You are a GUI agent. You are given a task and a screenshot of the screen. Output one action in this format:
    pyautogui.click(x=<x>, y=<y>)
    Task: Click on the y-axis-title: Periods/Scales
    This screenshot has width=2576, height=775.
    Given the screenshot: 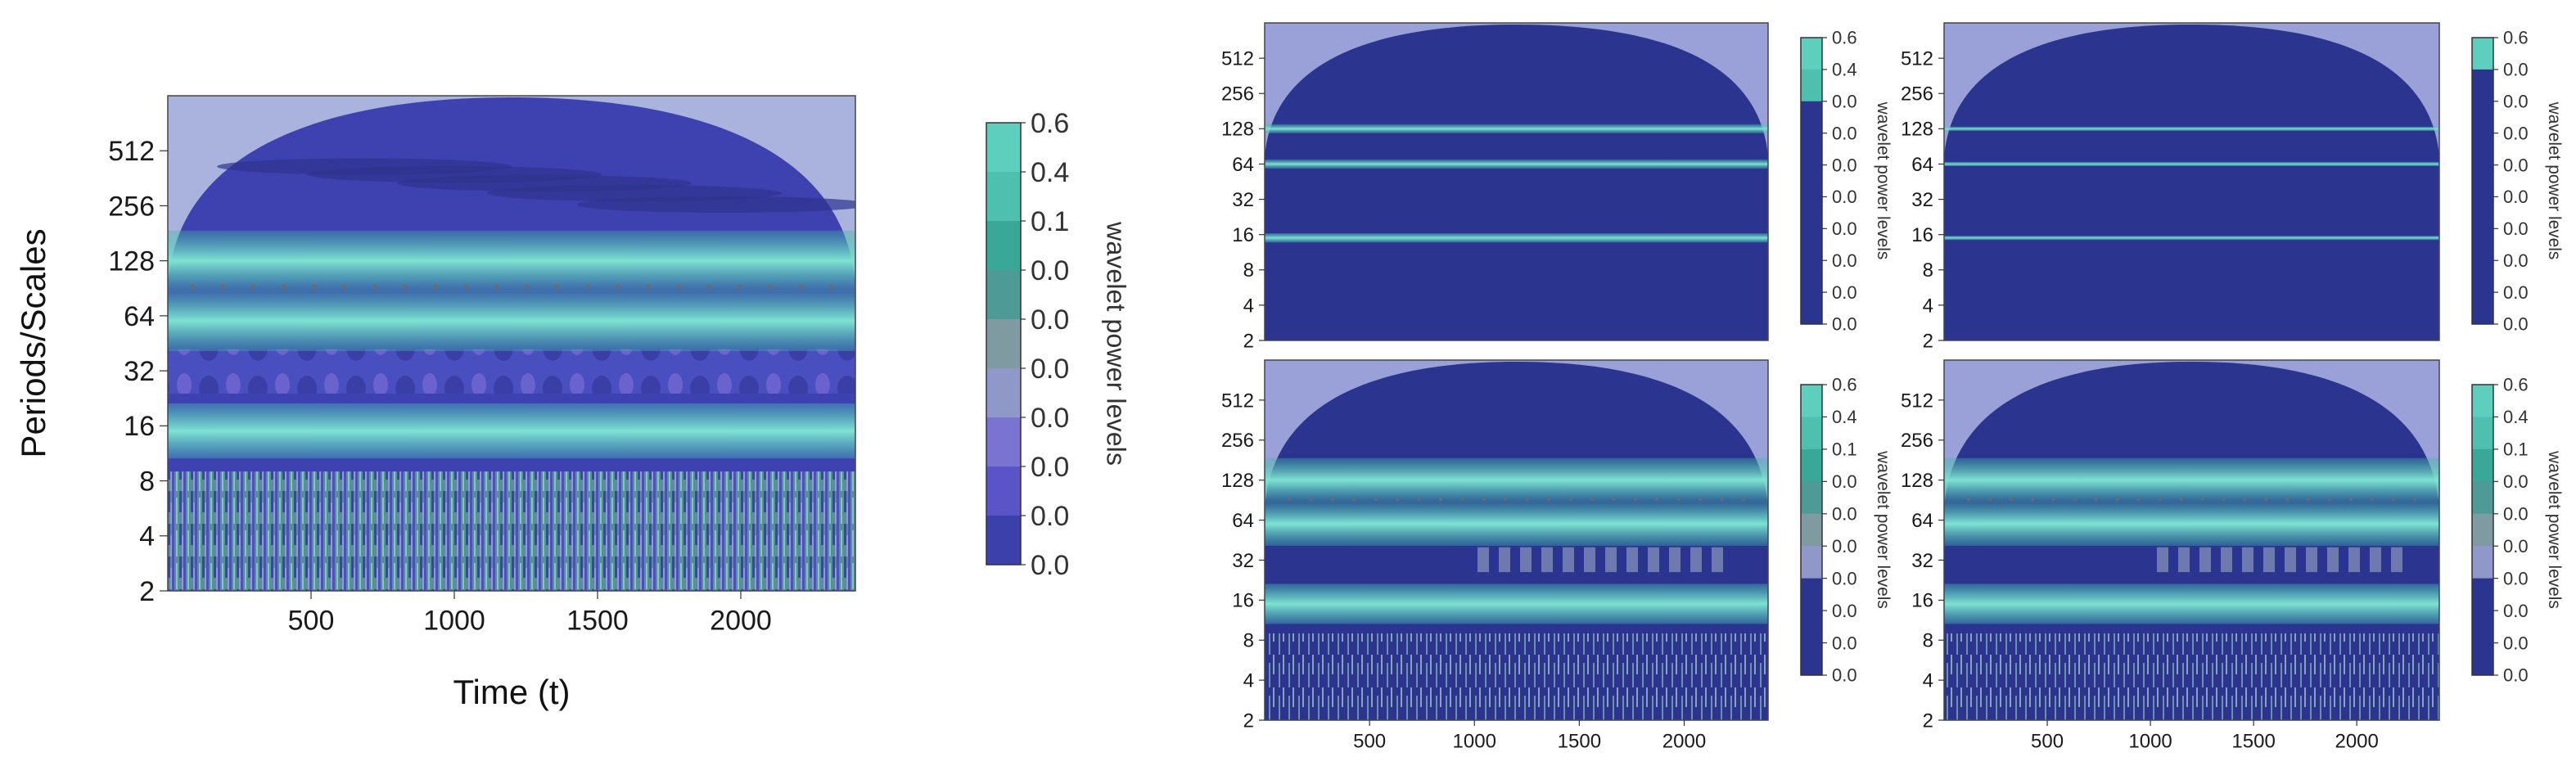 What is the action you would take?
    pyautogui.click(x=33, y=342)
    